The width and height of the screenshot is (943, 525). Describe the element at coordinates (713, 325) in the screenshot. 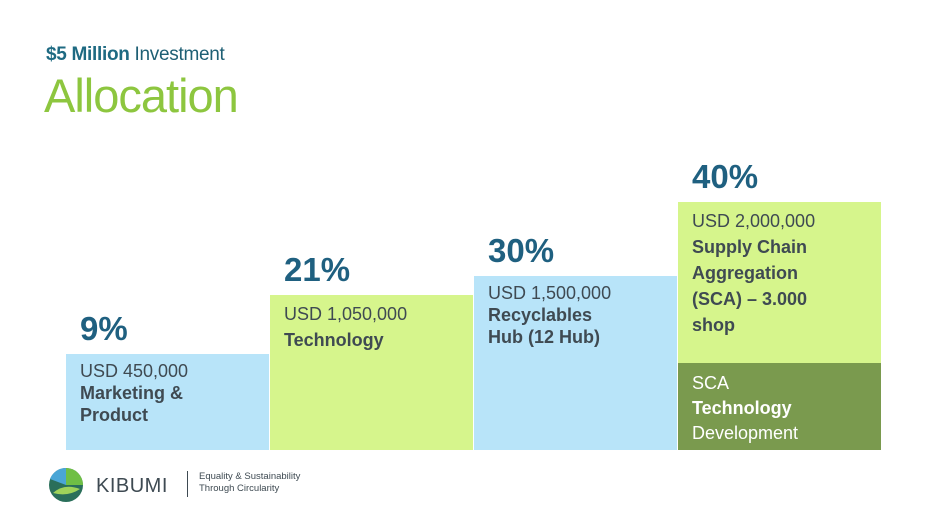

I see `allocation-label: shop` at that location.